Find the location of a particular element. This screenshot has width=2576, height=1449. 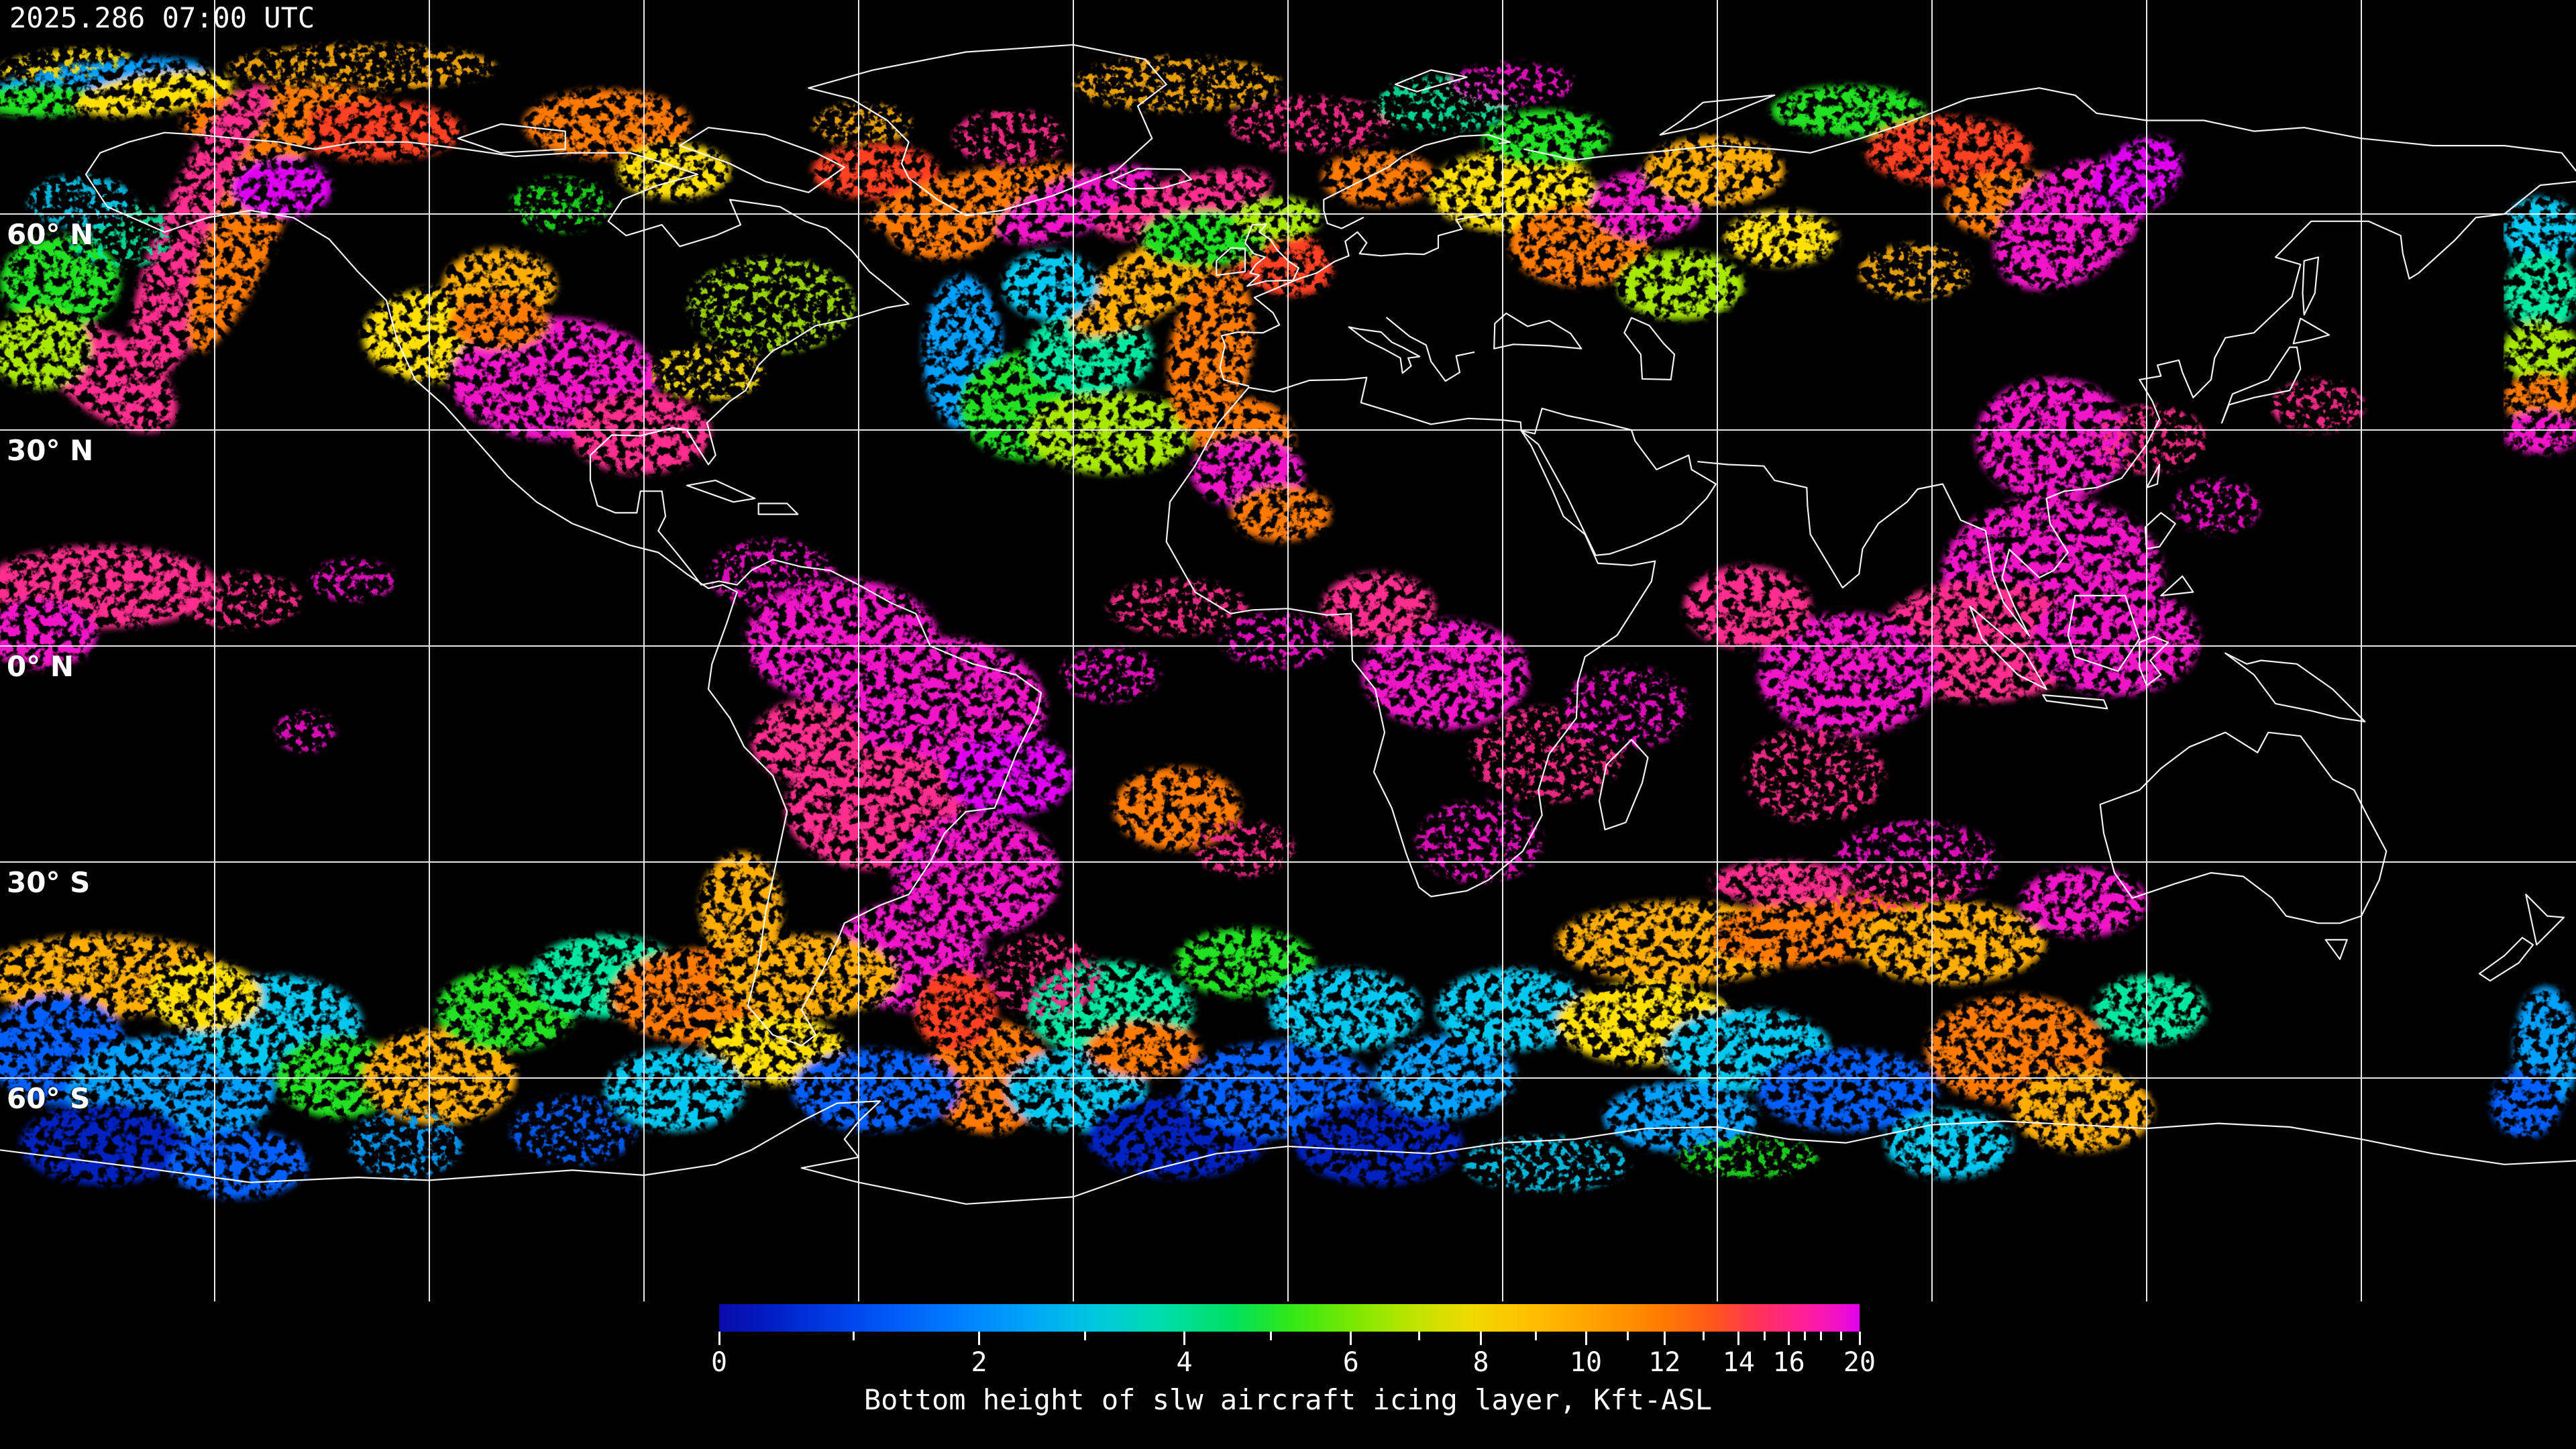

colorbar-tick-label: 6 is located at coordinates (1350, 1362).